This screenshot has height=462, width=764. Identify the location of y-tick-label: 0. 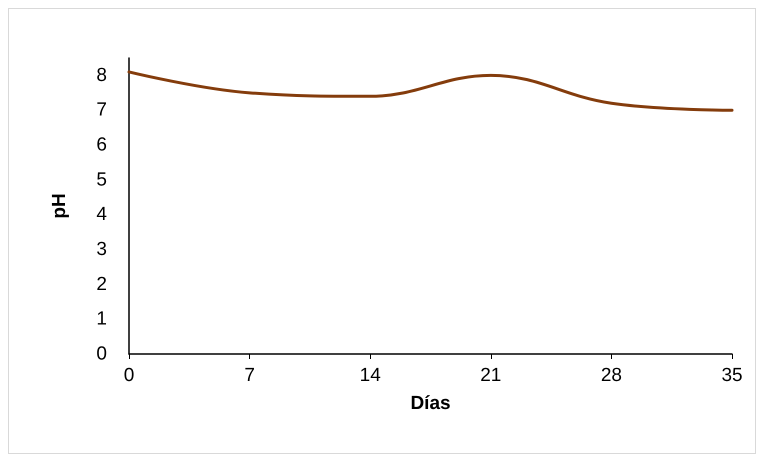
(101, 354).